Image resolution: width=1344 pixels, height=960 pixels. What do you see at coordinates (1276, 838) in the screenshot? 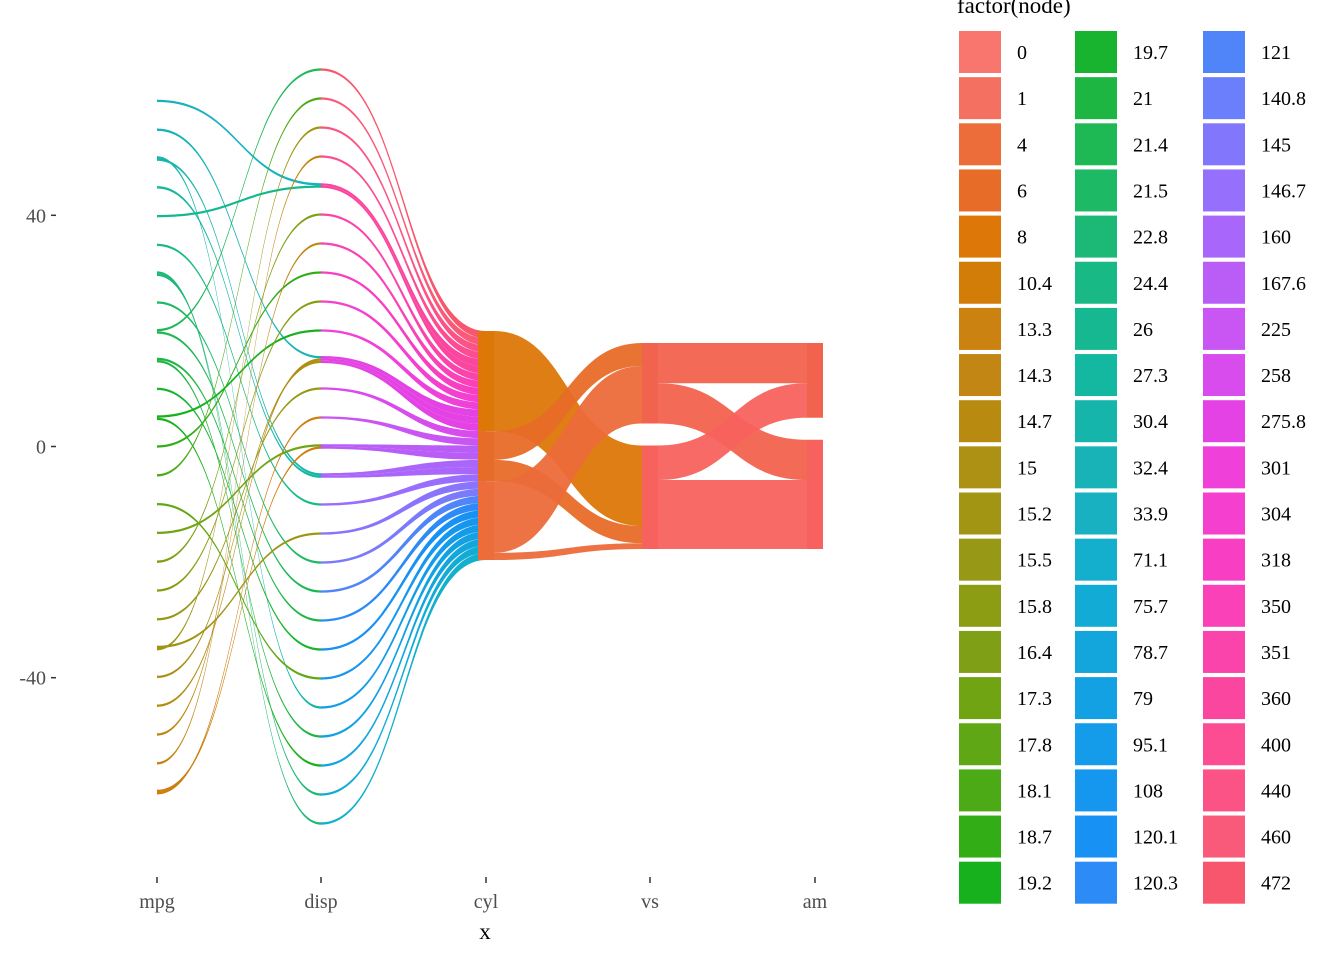
I see `legend-label: 460` at bounding box center [1276, 838].